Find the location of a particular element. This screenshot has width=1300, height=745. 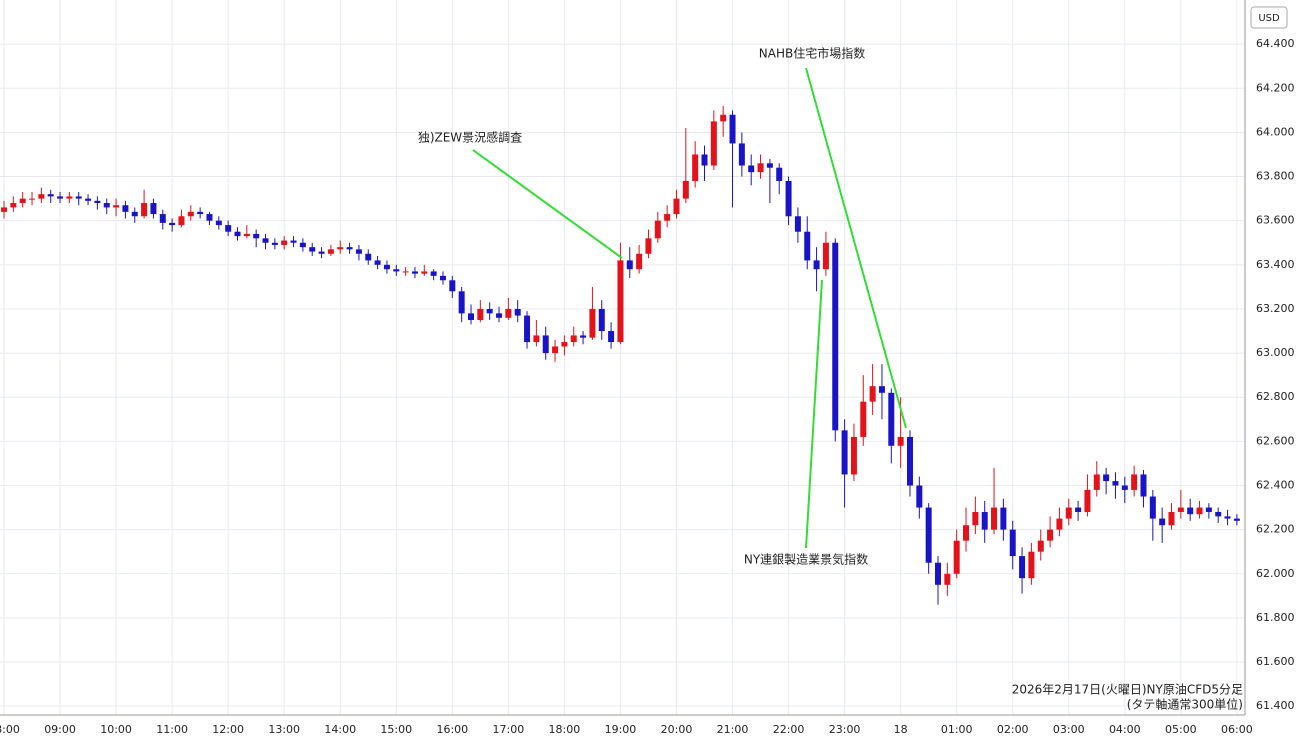

x-tick-label: 10:00 is located at coordinates (116, 729).